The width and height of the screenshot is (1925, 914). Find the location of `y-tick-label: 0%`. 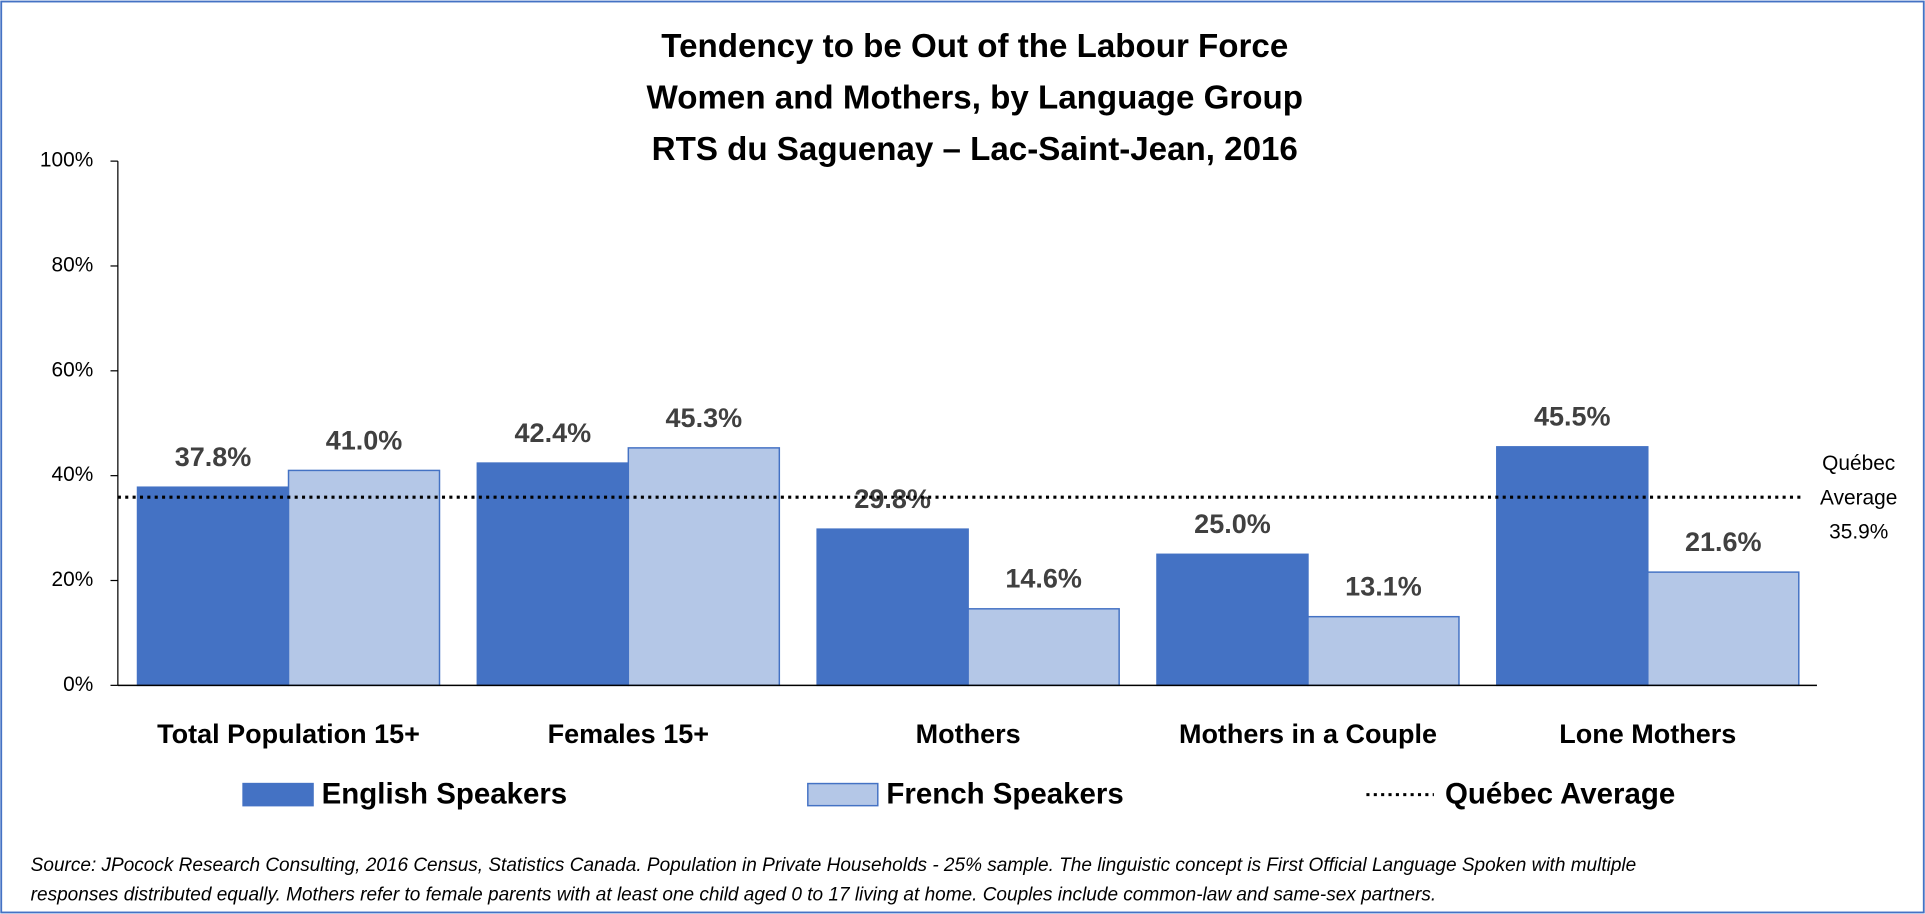

y-tick-label: 0% is located at coordinates (78, 684).